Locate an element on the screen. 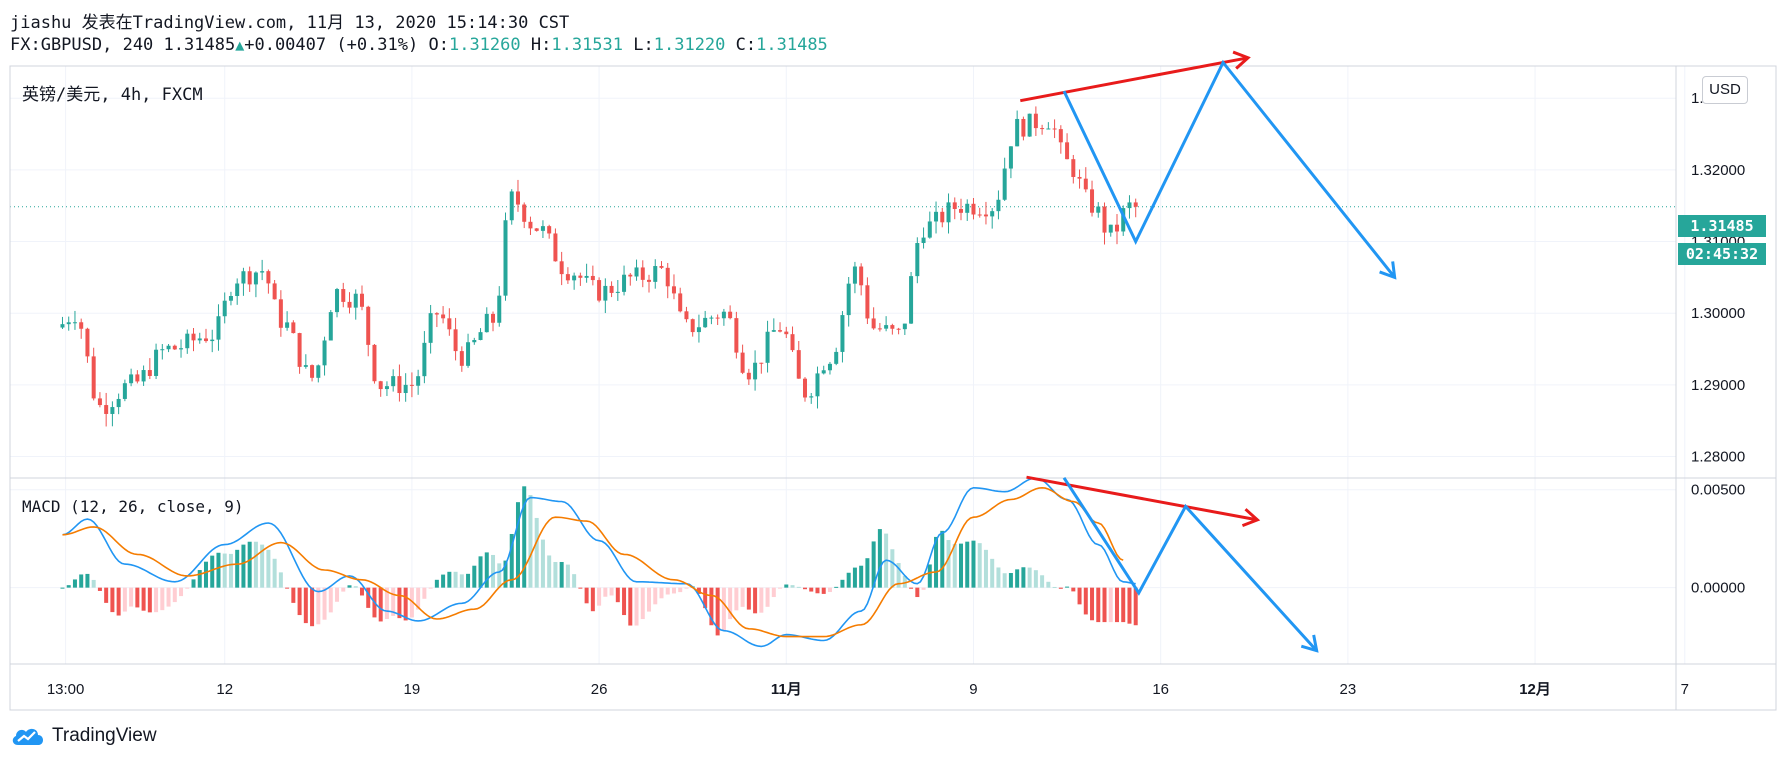  close-value: 1.31485 is located at coordinates (792, 45).